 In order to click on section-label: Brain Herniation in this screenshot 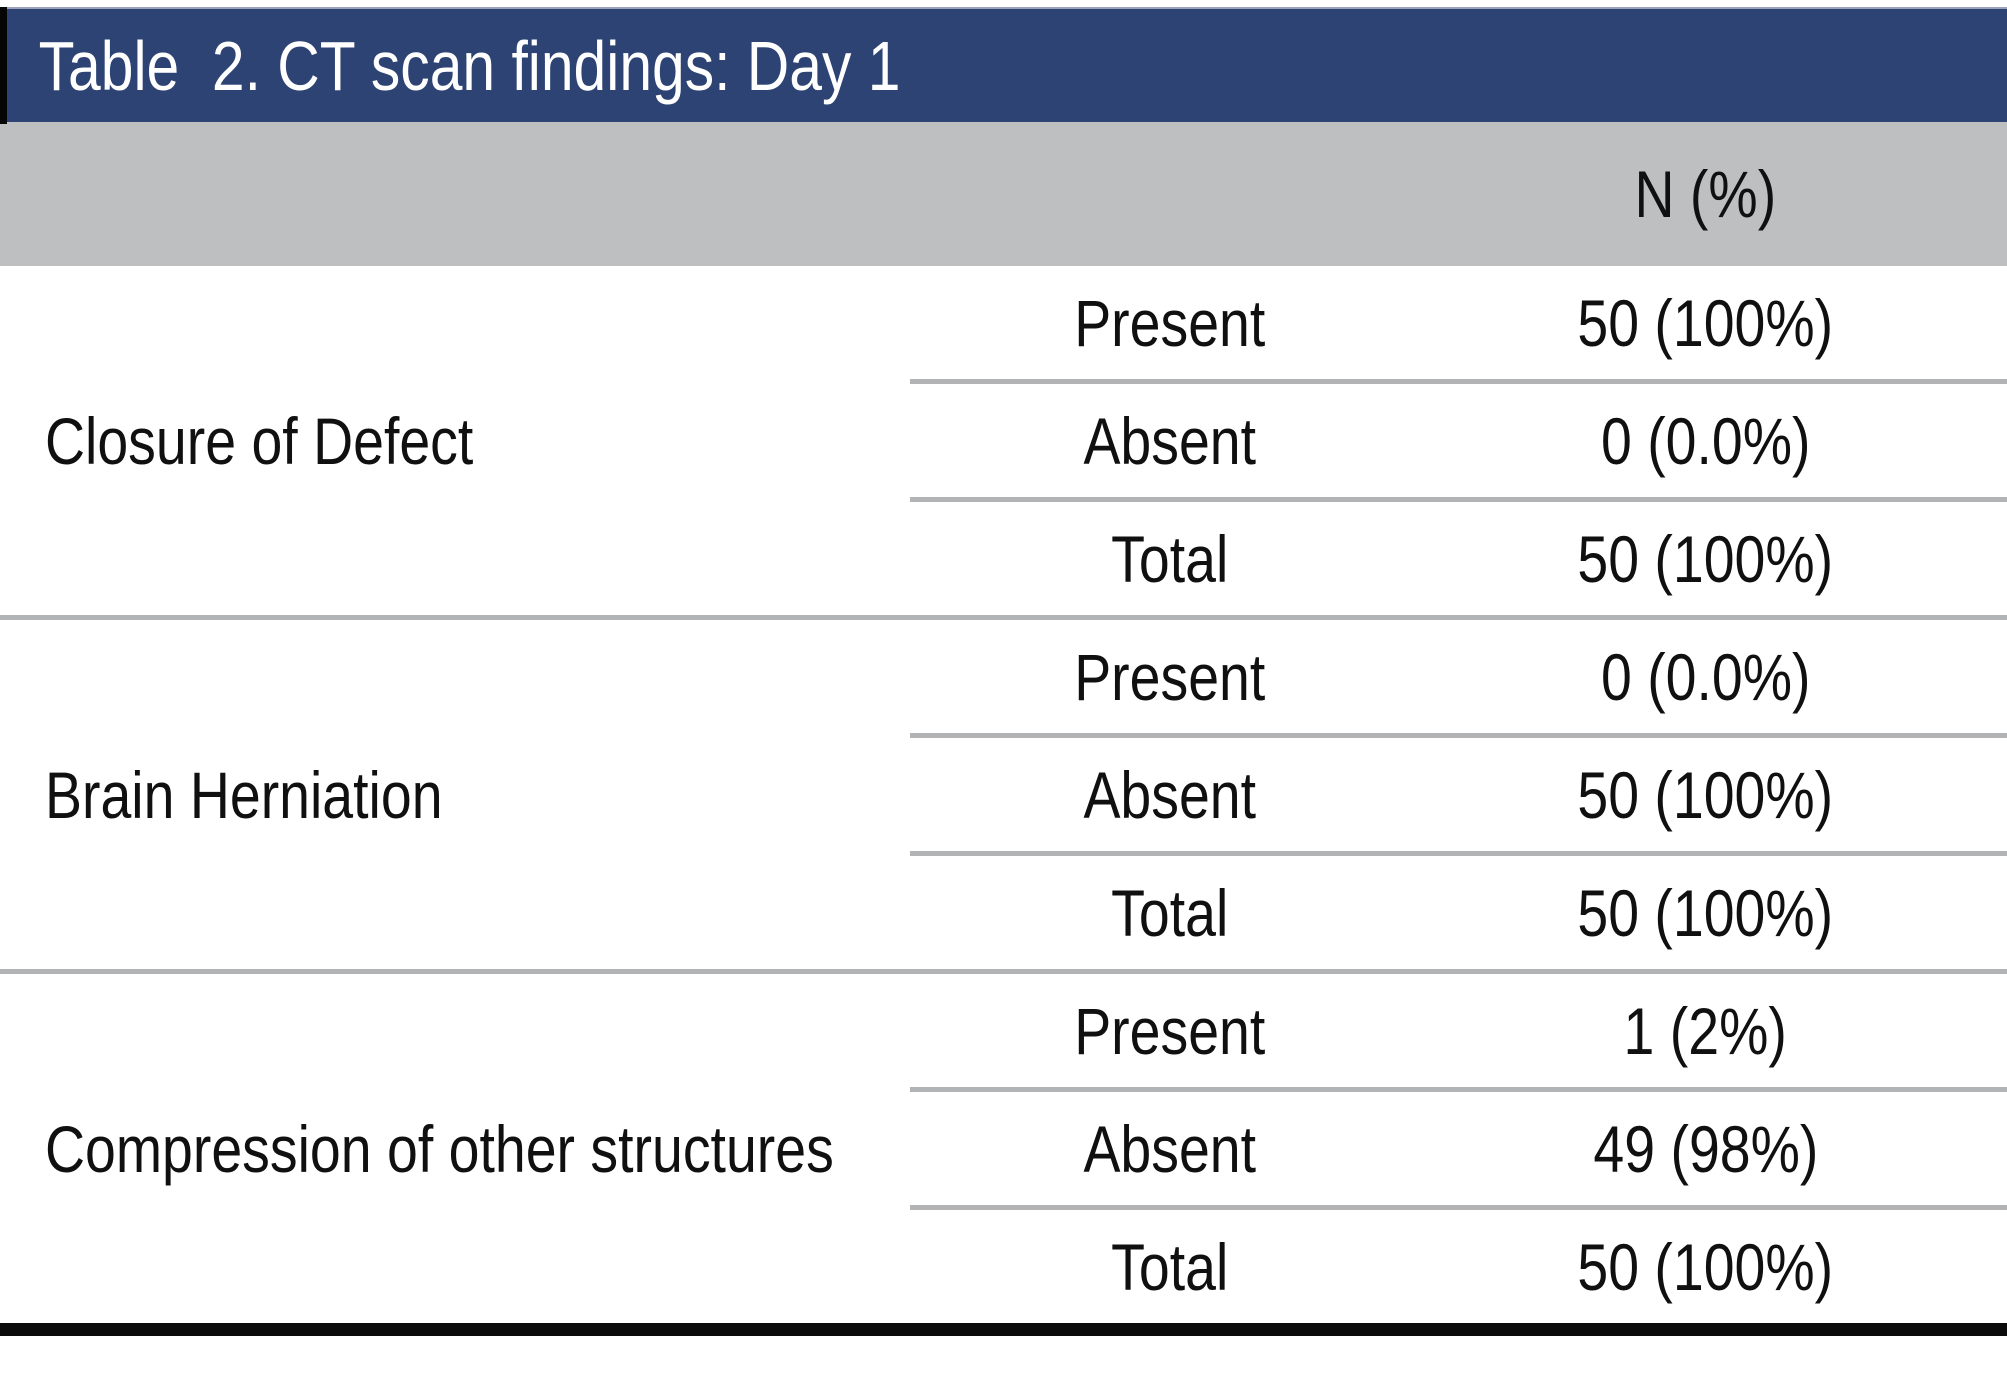, I will do `click(244, 794)`.